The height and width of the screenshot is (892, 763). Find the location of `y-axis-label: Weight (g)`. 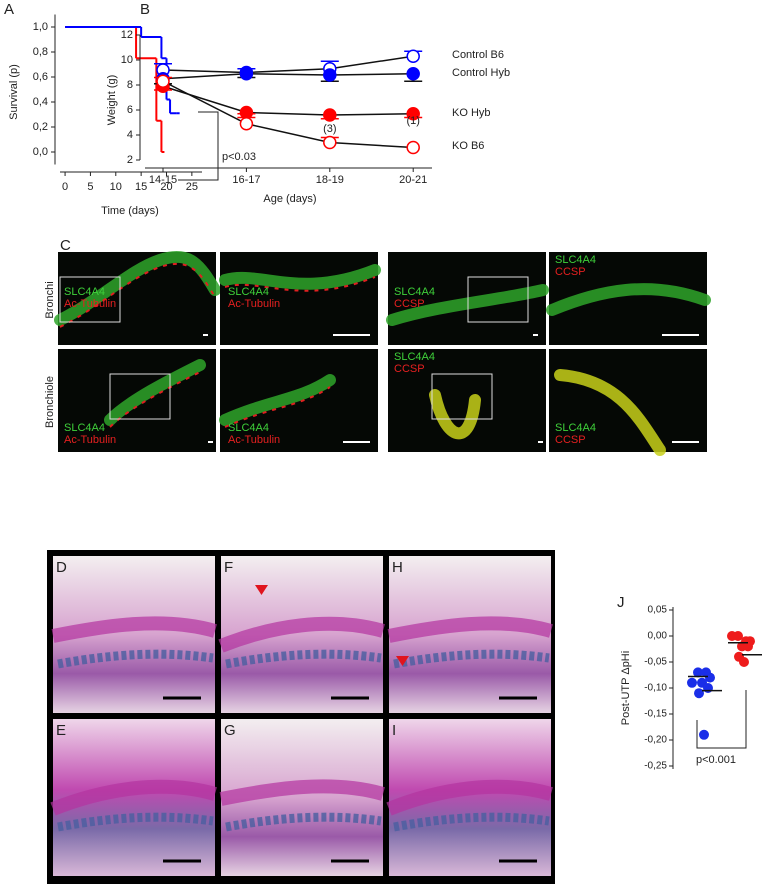

y-axis-label: Weight (g) is located at coordinates (112, 100).